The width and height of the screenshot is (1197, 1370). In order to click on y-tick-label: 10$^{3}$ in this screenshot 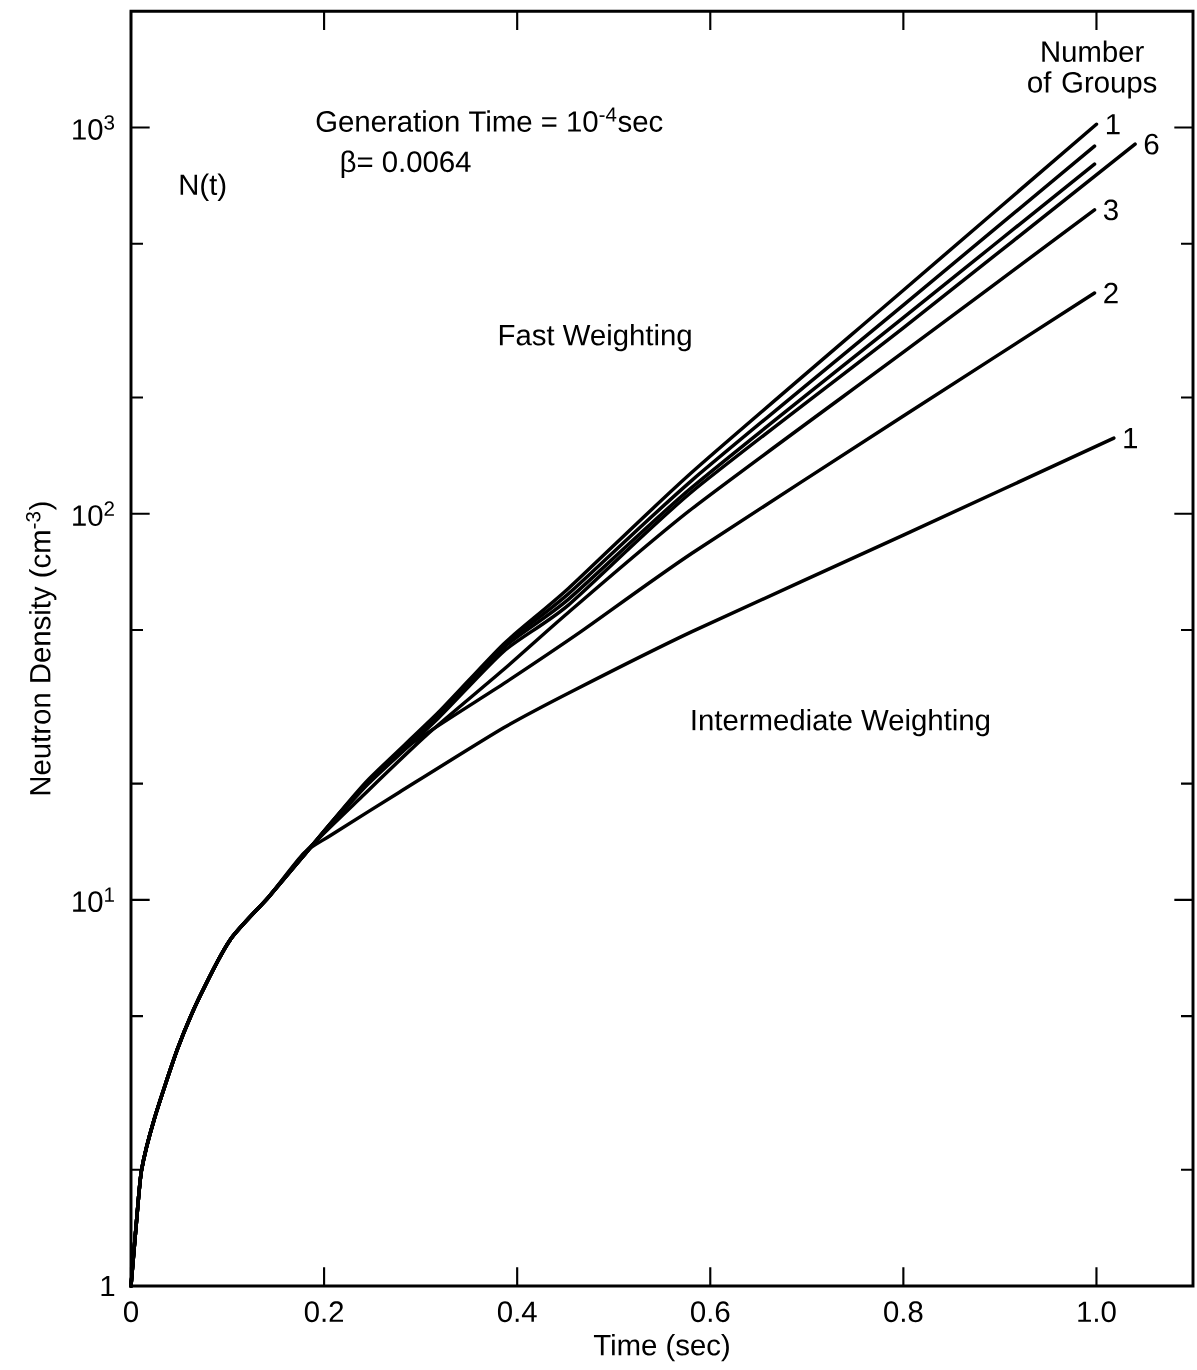, I will do `click(94, 127)`.